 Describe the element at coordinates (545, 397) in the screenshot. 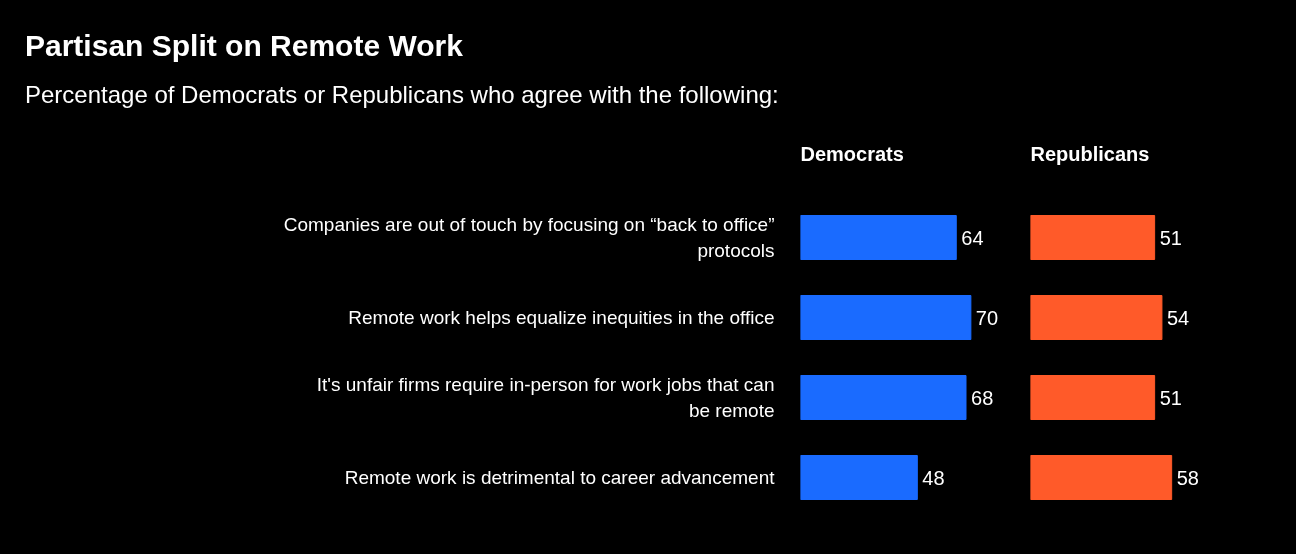

I see `y-tick-label: It's unfair firms require in-person for work jobs that can be remote` at that location.